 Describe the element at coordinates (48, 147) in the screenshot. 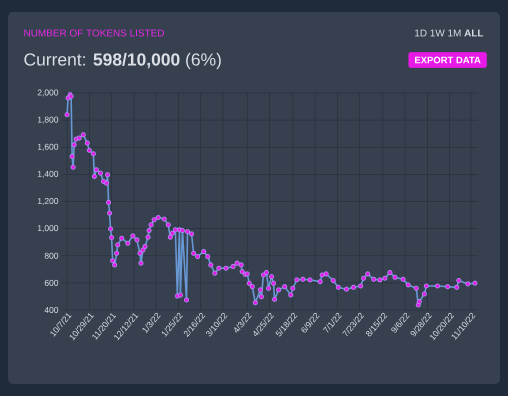

I see `y-tick-label: 1,600` at that location.